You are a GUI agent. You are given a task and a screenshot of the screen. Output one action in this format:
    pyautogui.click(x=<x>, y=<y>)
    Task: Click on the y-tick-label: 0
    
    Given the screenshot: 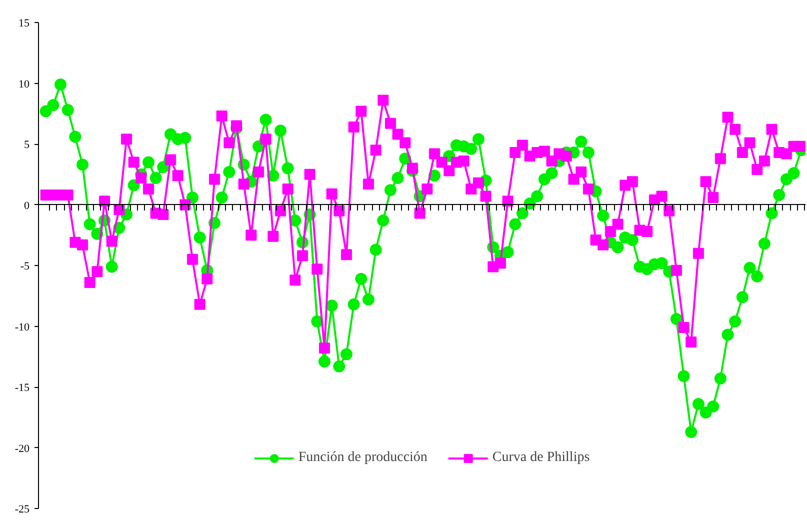 What is the action you would take?
    pyautogui.click(x=27, y=206)
    